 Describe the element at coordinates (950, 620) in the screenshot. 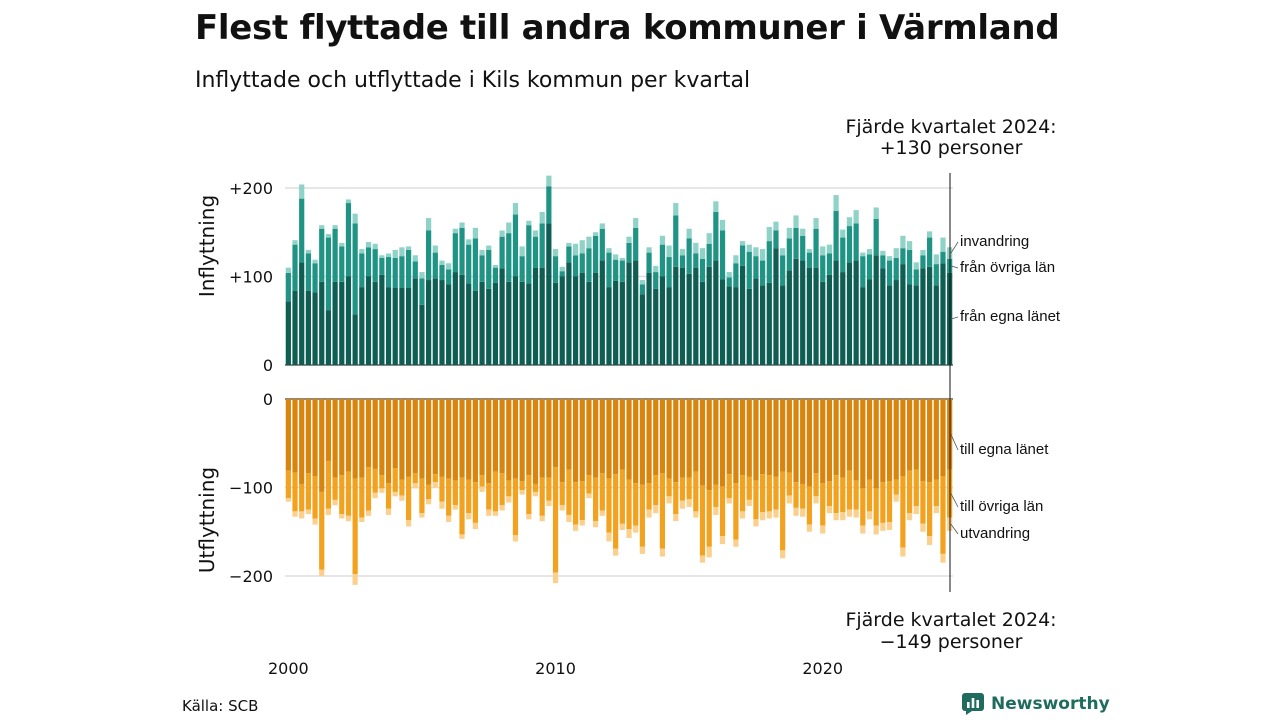

I see `bottom-annotation-line1: Fjärde kvartalet 2024:` at that location.